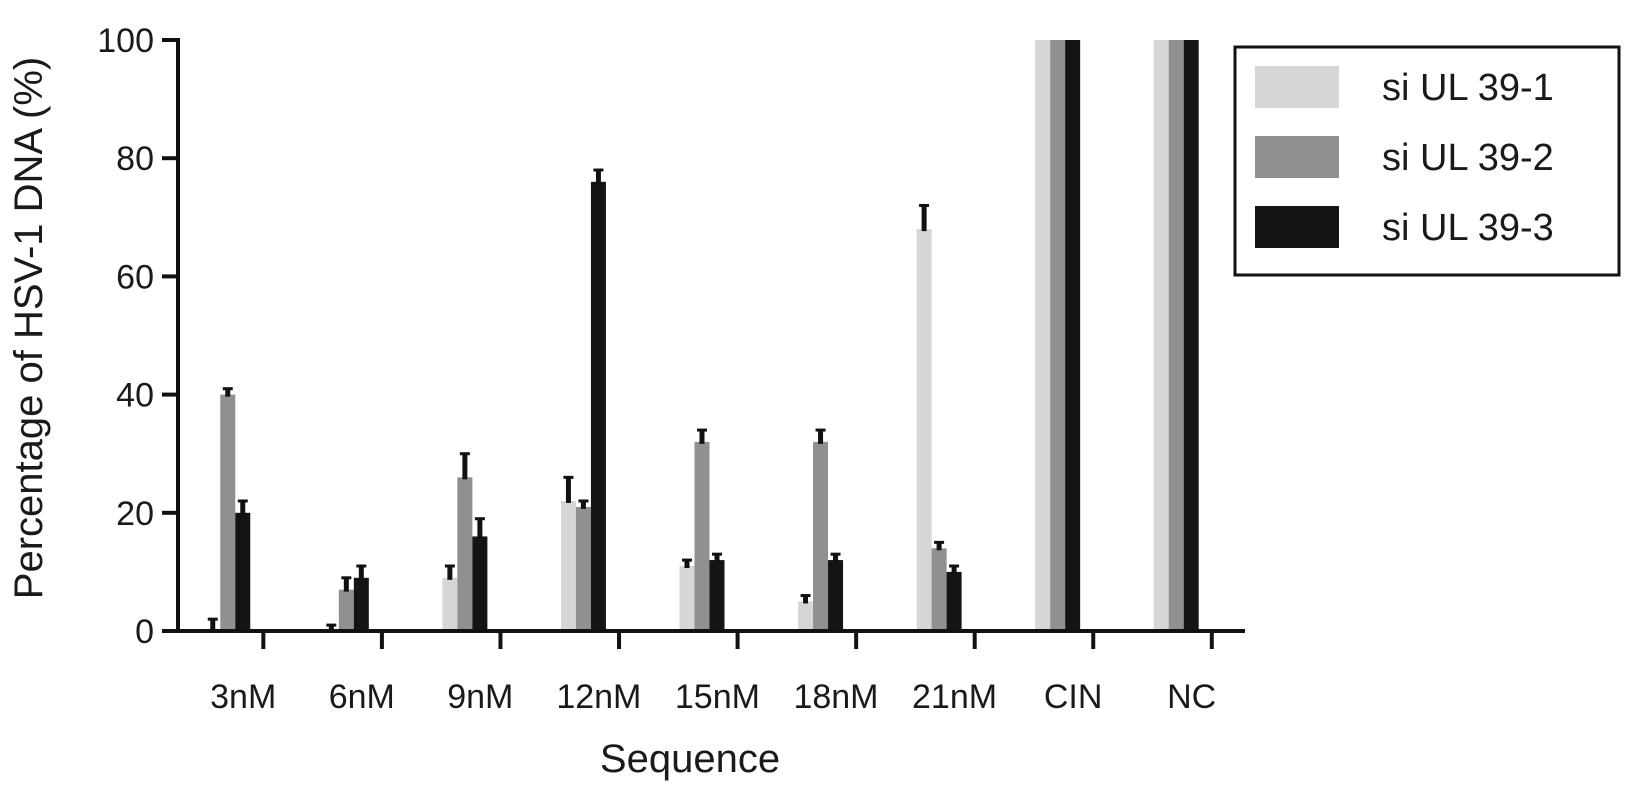 The height and width of the screenshot is (795, 1626). What do you see at coordinates (1176, 335) in the screenshot?
I see `bar-si-ul-39-2-nc` at bounding box center [1176, 335].